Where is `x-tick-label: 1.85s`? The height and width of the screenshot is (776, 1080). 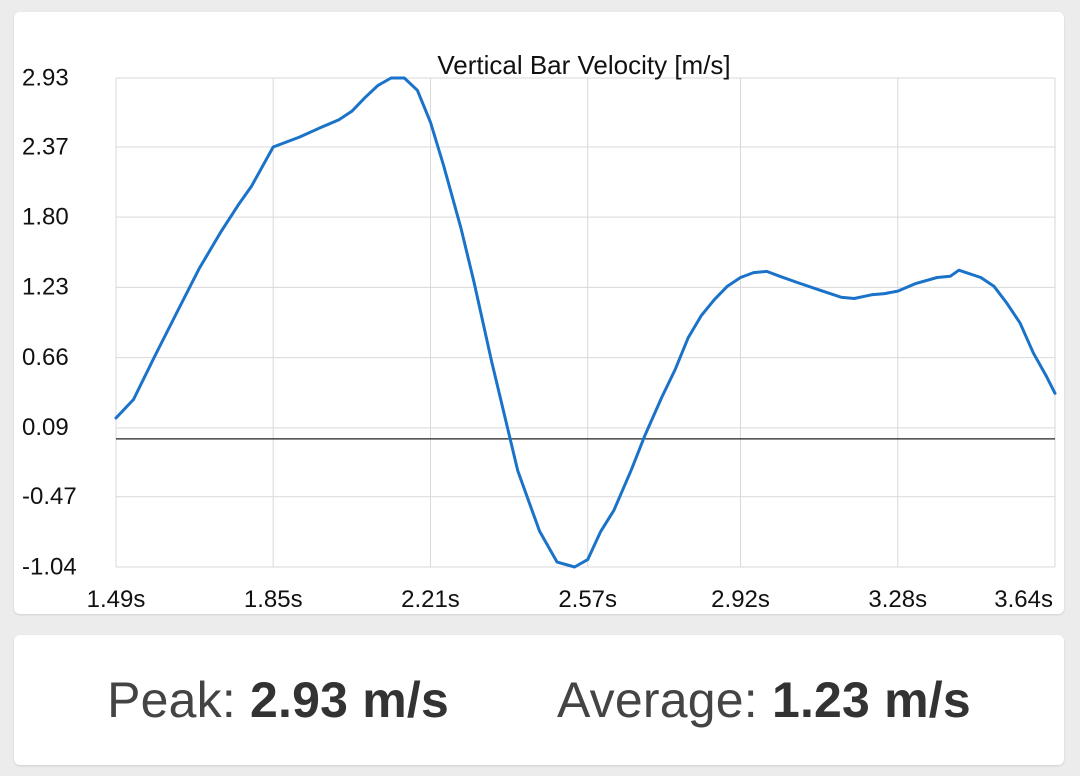 x-tick-label: 1.85s is located at coordinates (273, 599).